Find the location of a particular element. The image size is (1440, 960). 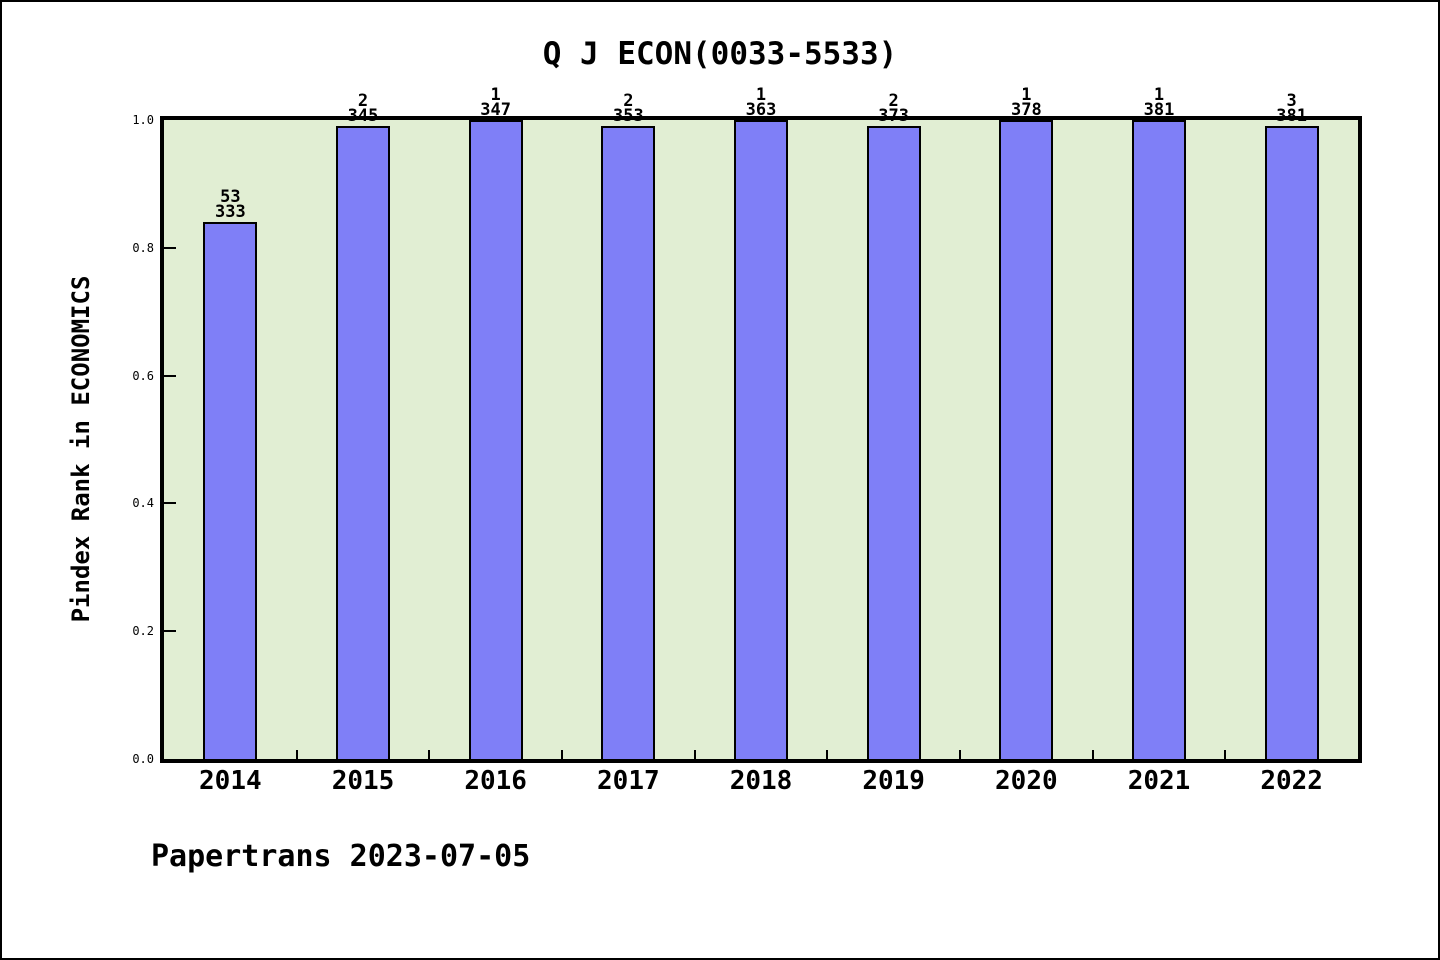

x-tick-label-2021: 2021 is located at coordinates (1159, 781).